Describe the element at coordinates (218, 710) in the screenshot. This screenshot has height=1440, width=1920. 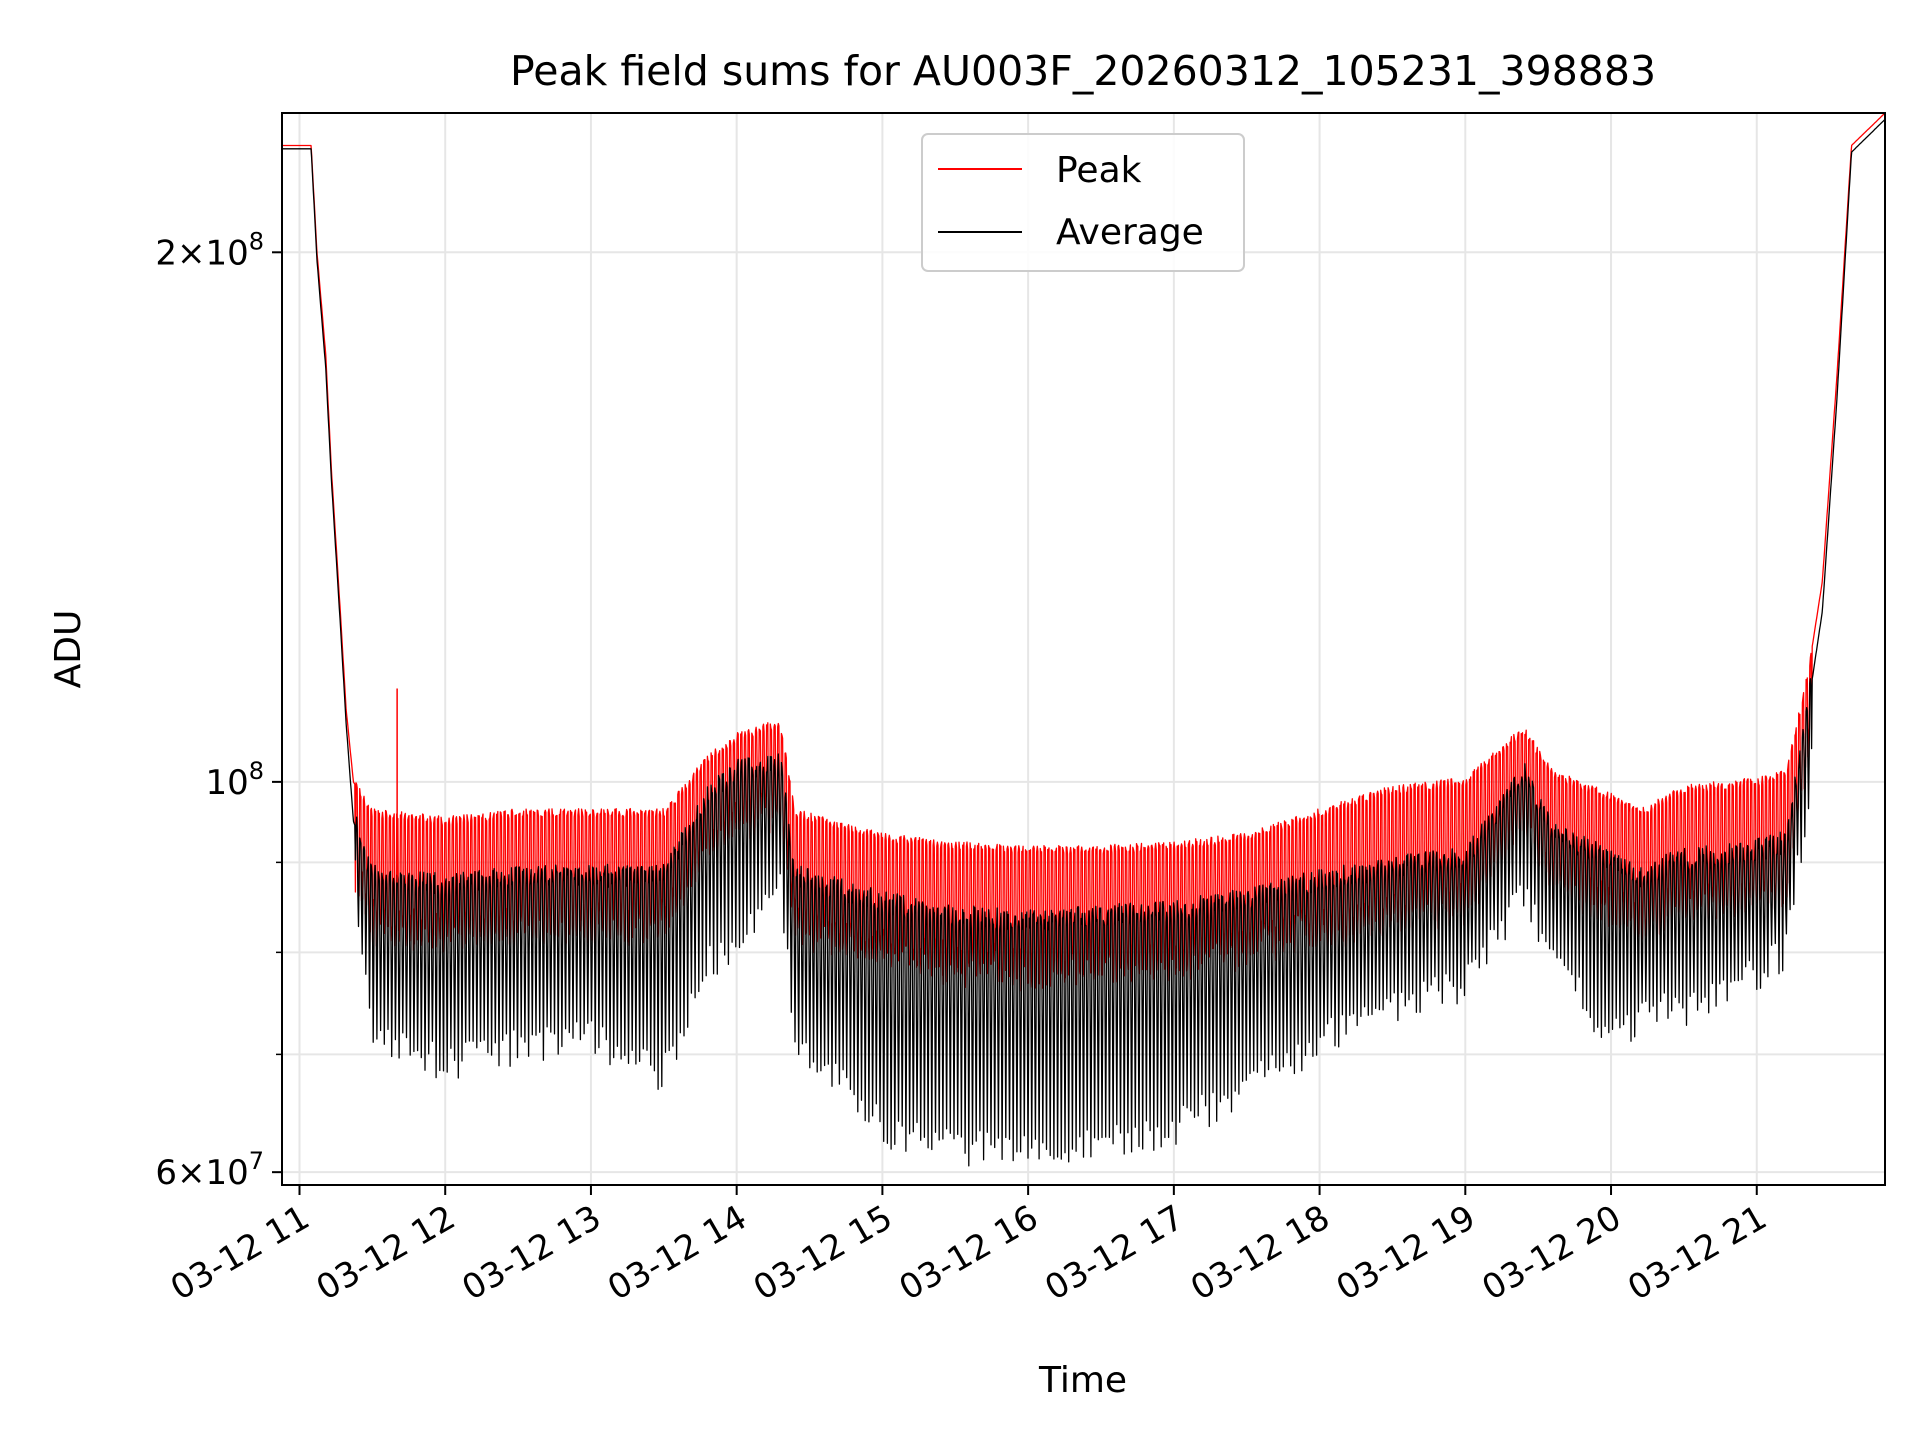
I see `y-axis: 6×107 108 2×108` at that location.